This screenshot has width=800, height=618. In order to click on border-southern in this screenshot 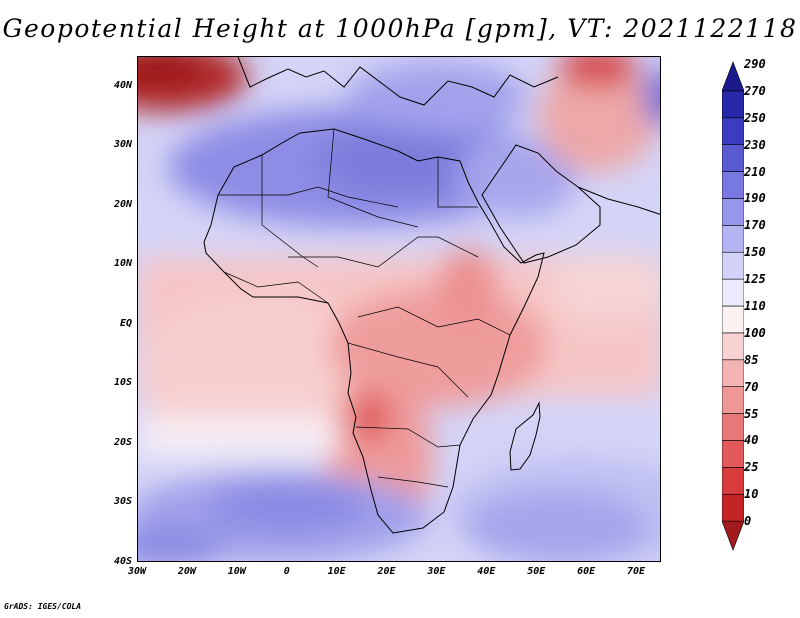, I will do `click(408, 437)`.